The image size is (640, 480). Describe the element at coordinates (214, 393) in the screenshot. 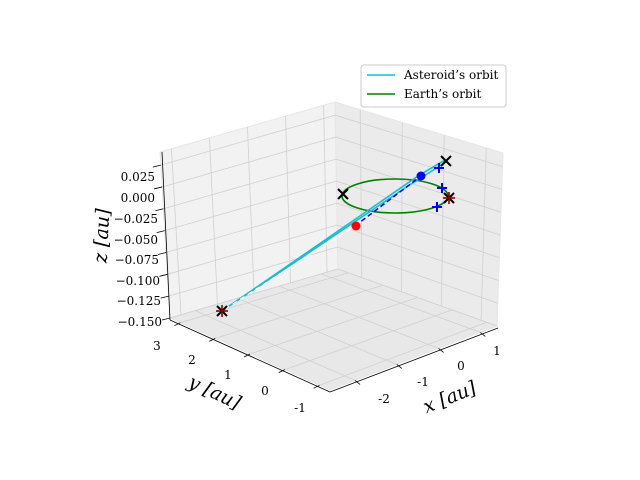

I see `y-axis-label: y [au]` at that location.